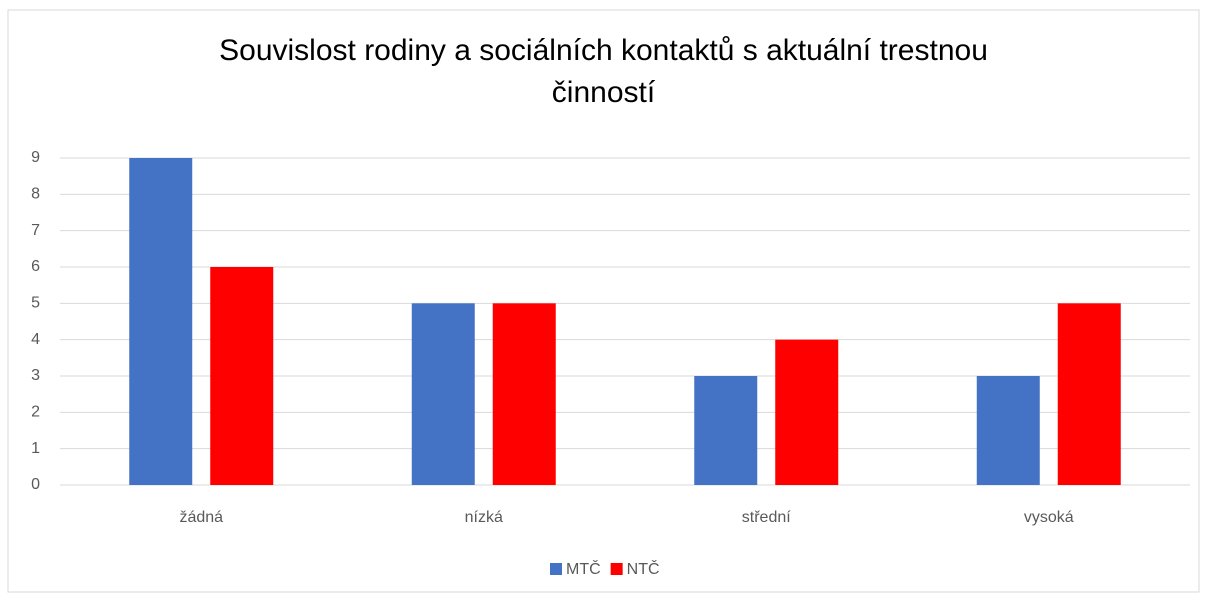 This screenshot has height=601, width=1207. What do you see at coordinates (35, 157) in the screenshot?
I see `y-tick-label: 9` at bounding box center [35, 157].